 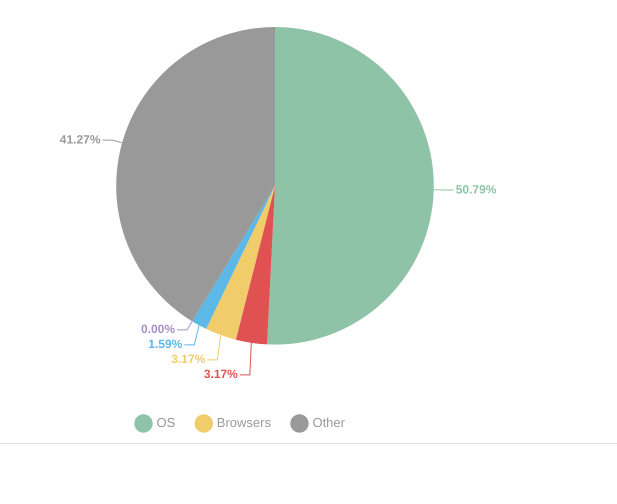 What do you see at coordinates (80, 139) in the screenshot?
I see `data-label: 41.27%` at bounding box center [80, 139].